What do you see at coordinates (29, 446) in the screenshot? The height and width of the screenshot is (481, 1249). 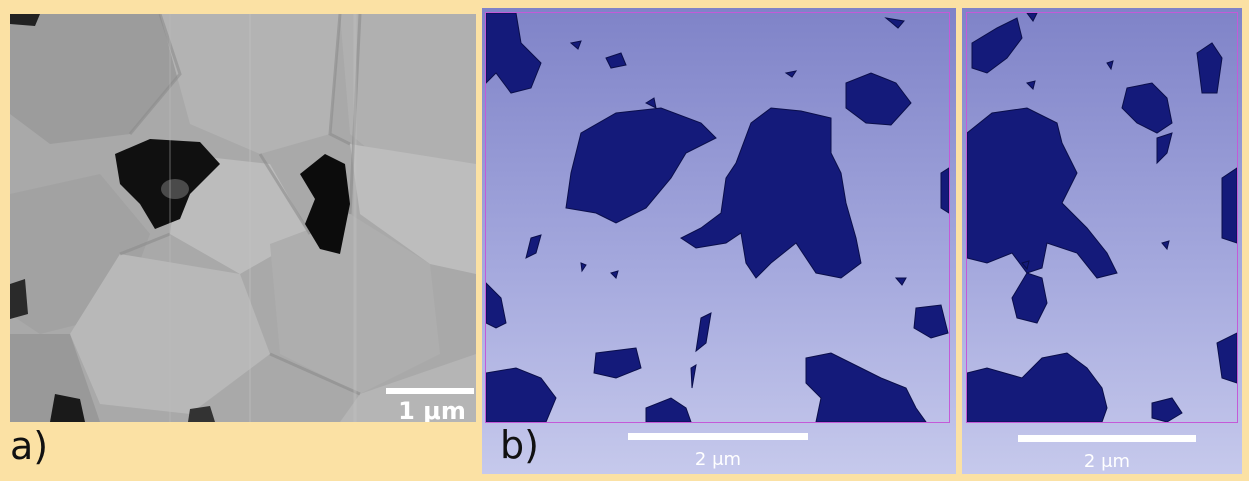 I see `panel-label-a: a)` at bounding box center [29, 446].